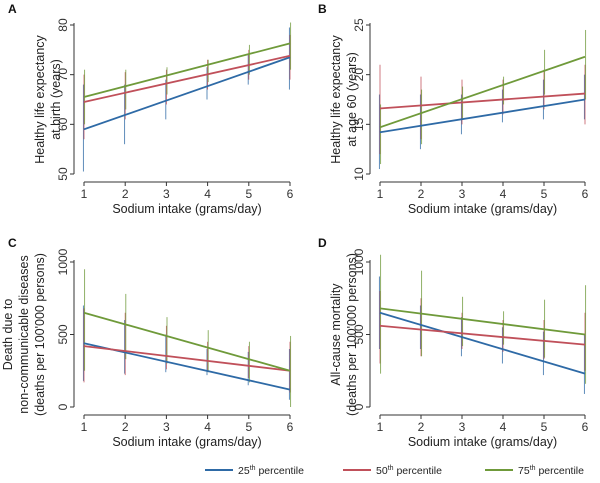  Describe the element at coordinates (382, 471) in the screenshot. I see `legend-number: 50` at that location.